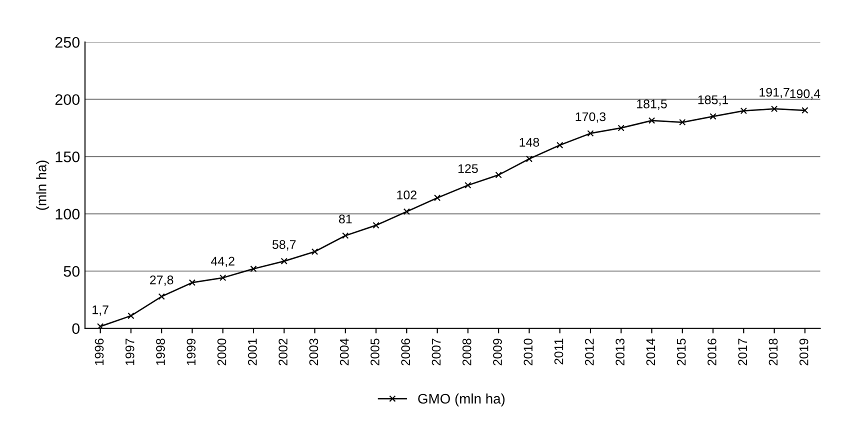  Describe the element at coordinates (436, 352) in the screenshot. I see `x-tick-label: 2007` at that location.